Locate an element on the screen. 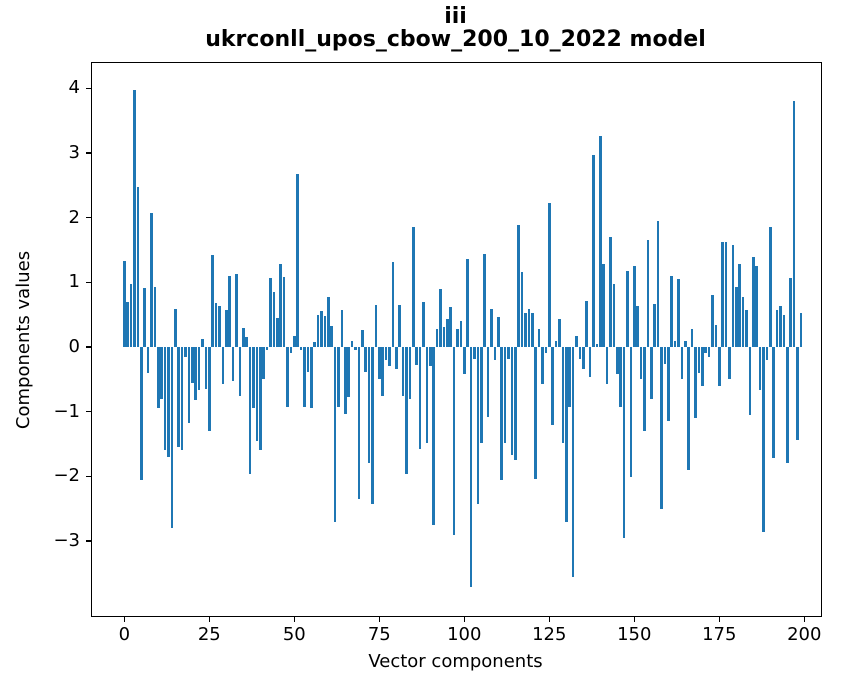 The height and width of the screenshot is (696, 847). chart-title-line2: ukrconll_upos_cbow_200_10_2022 model is located at coordinates (455, 39).